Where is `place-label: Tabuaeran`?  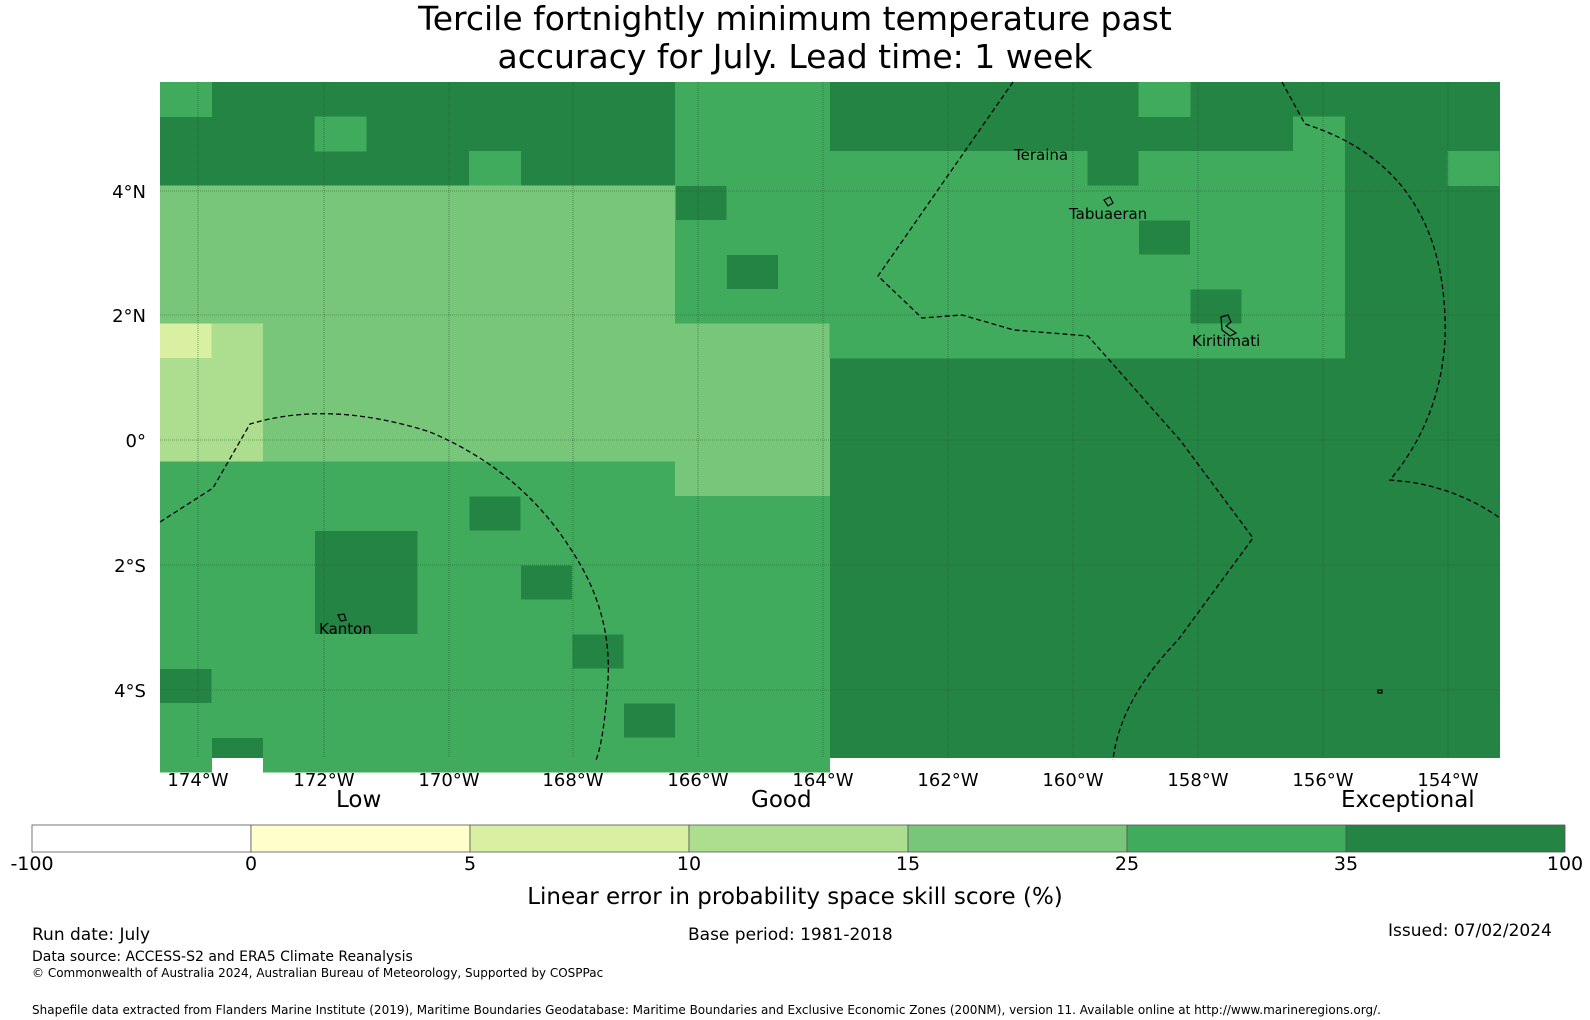 place-label: Tabuaeran is located at coordinates (1107, 214).